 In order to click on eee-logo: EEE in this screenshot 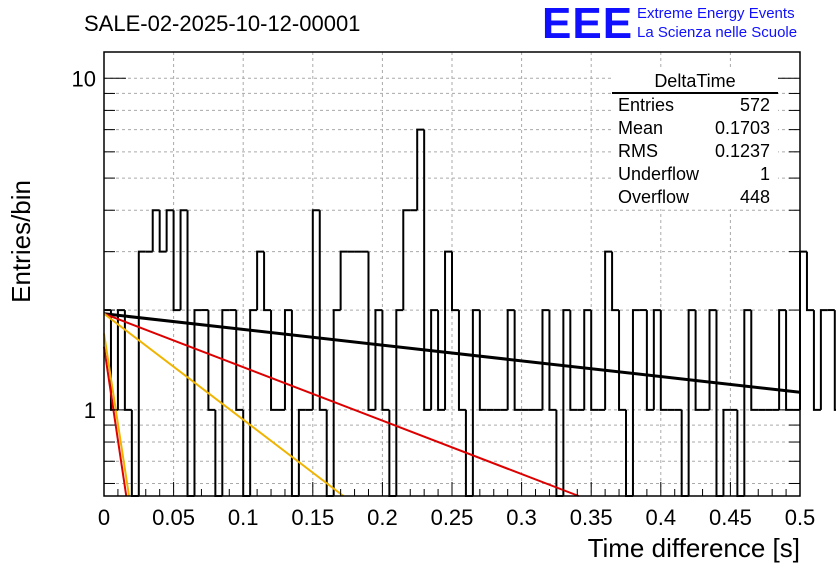, I will do `click(588, 24)`.